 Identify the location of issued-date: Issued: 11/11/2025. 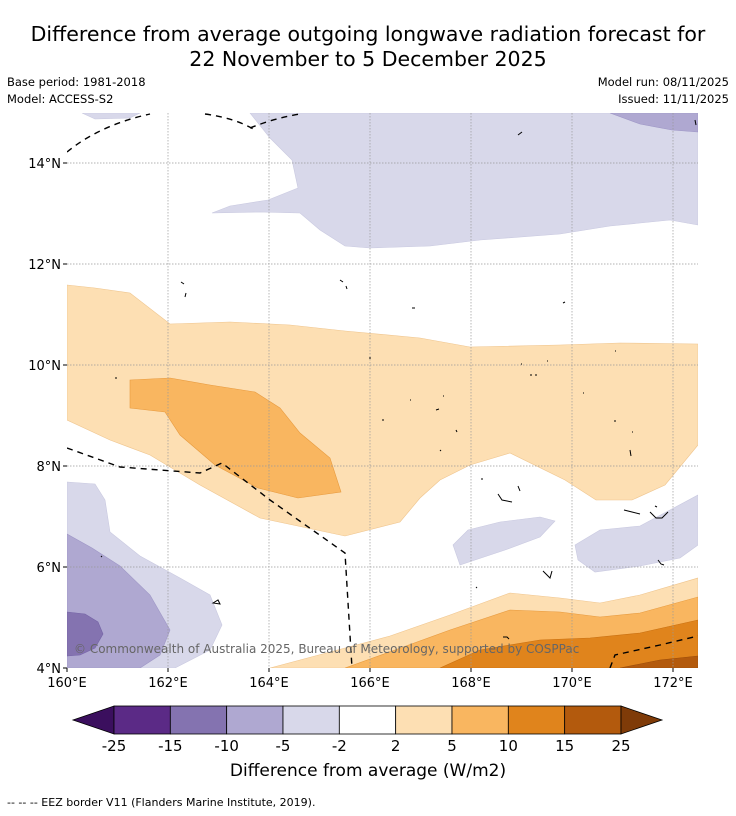
(673, 99).